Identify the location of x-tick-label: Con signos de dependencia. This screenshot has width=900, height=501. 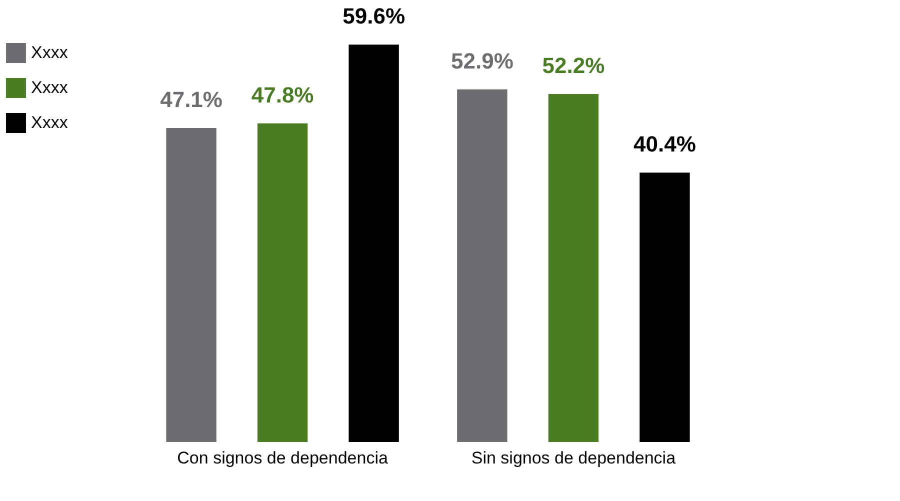
(282, 458).